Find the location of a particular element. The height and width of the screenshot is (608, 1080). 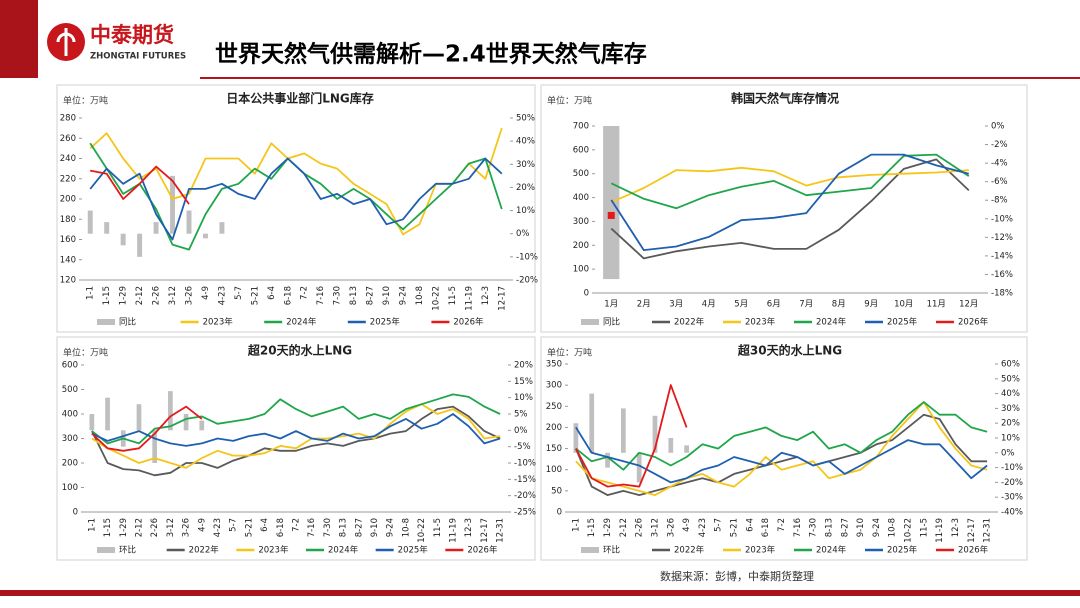

x-tick-label: 10-8 is located at coordinates (406, 527).